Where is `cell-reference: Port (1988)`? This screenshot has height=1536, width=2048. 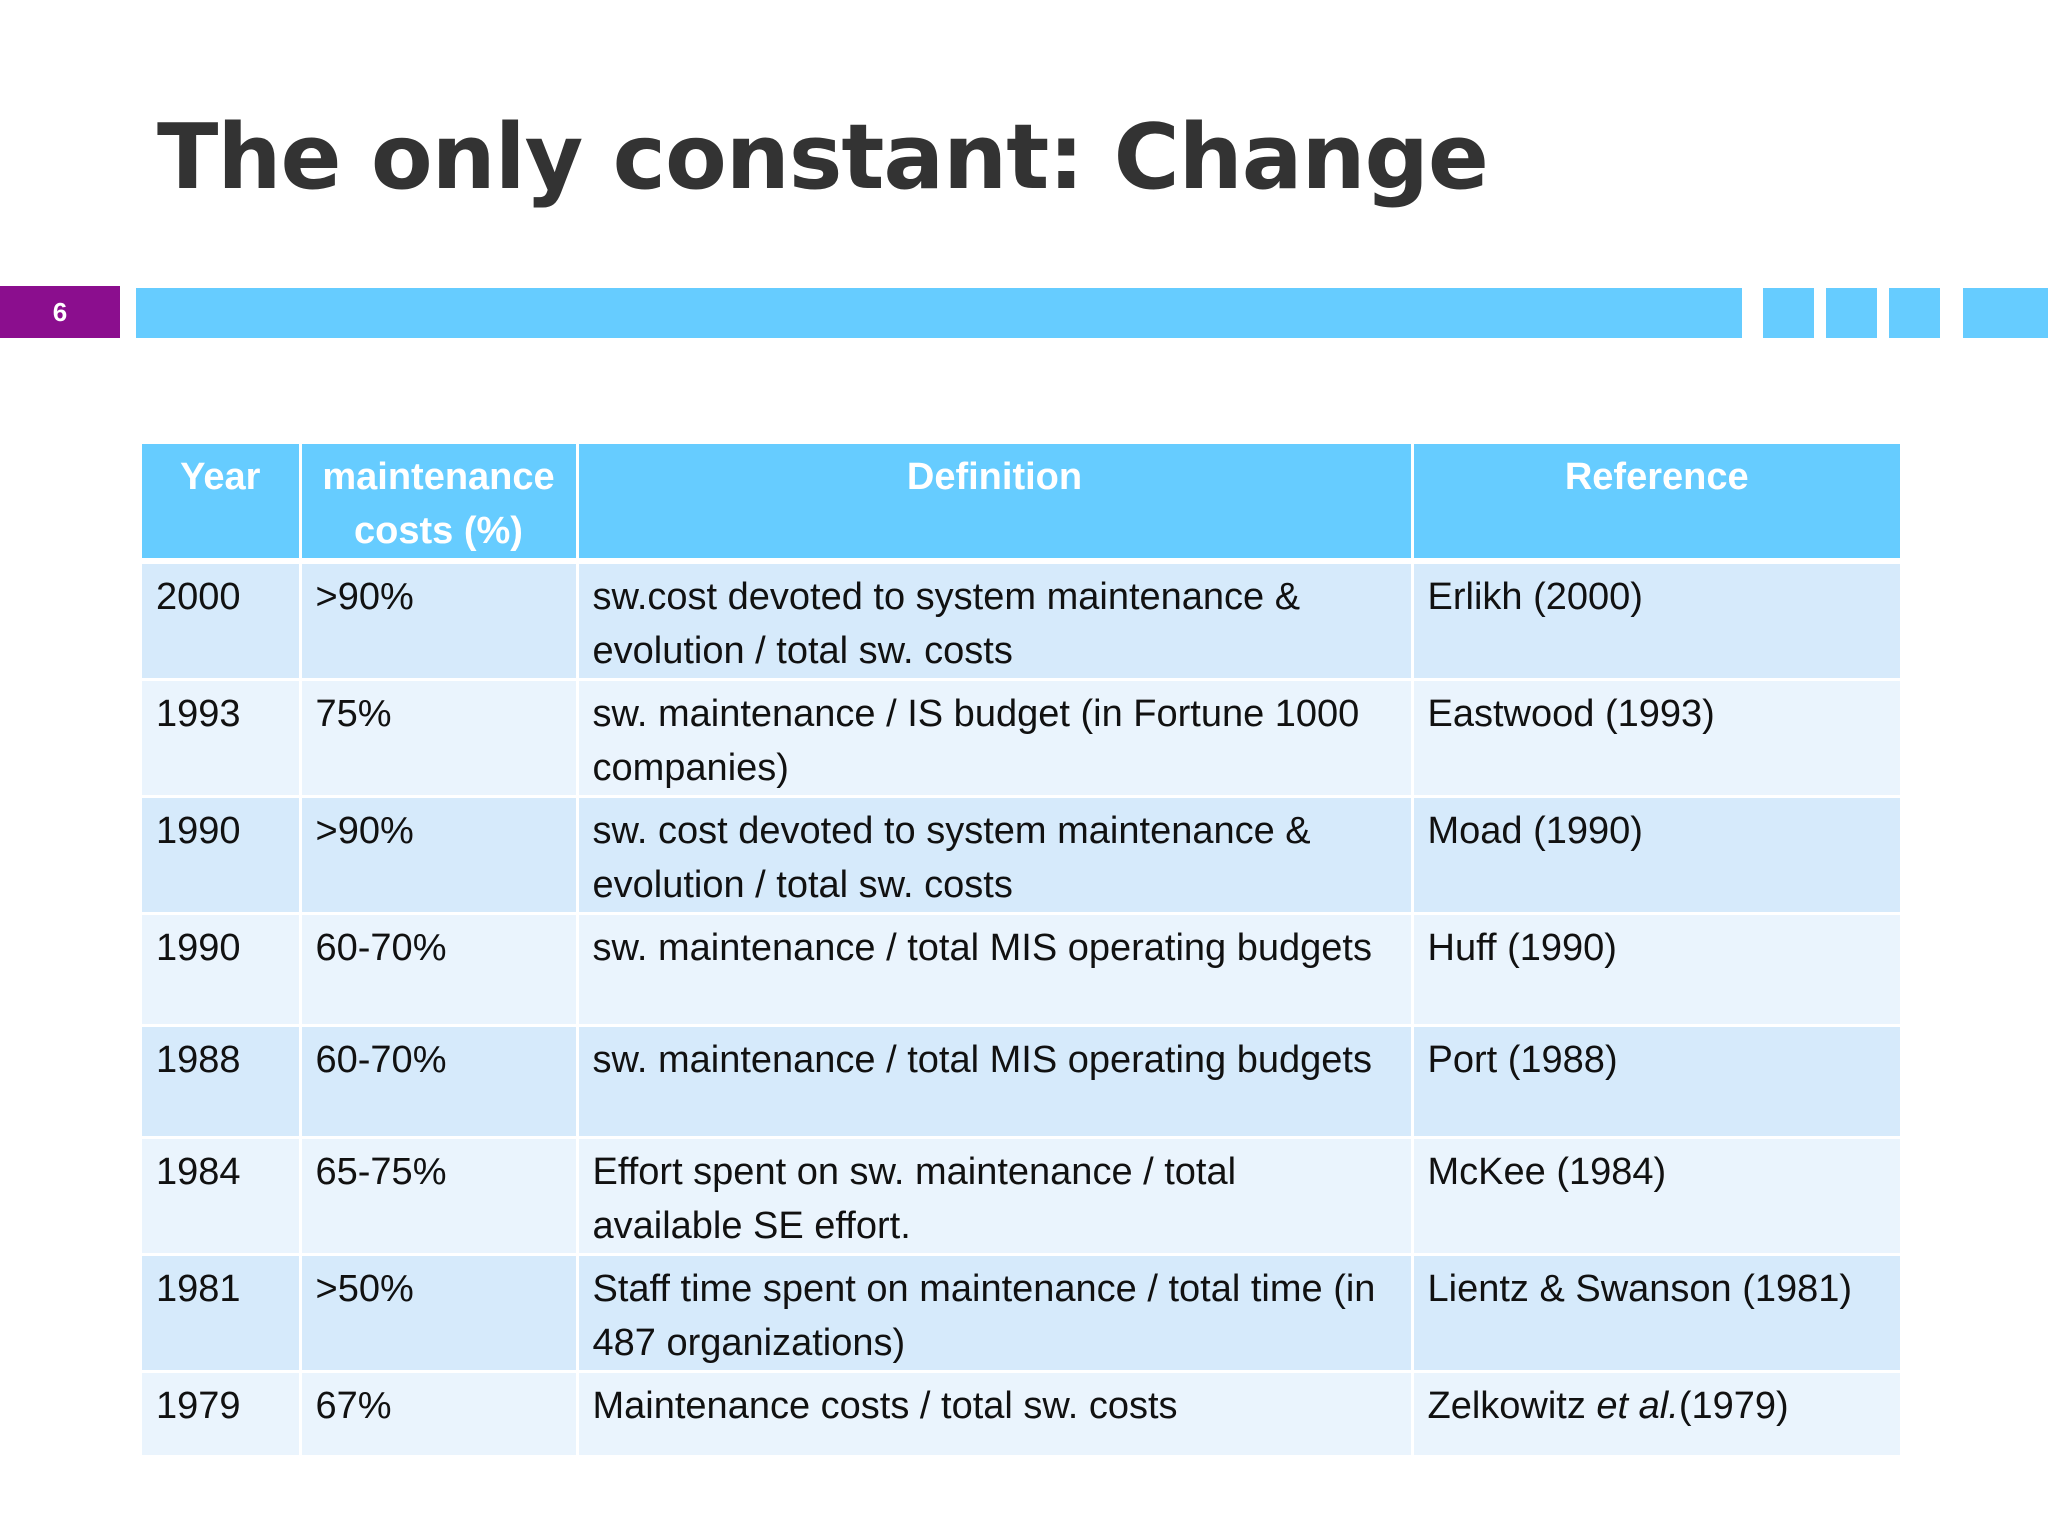
cell-reference: Port (1988) is located at coordinates (1656, 1082).